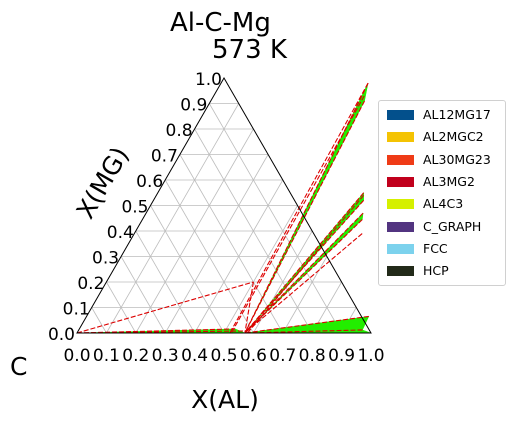 This screenshot has width=514, height=423. I want to click on chart-title: Al-C-Mg, so click(220, 23).